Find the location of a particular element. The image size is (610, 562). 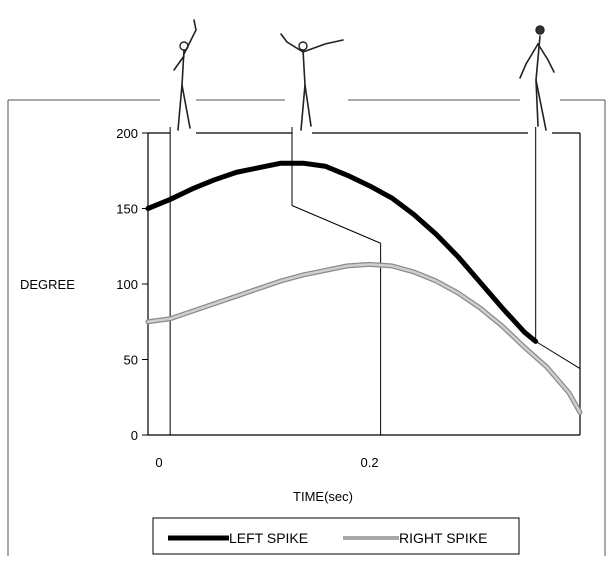

stick-figures is located at coordinates (364, 75).